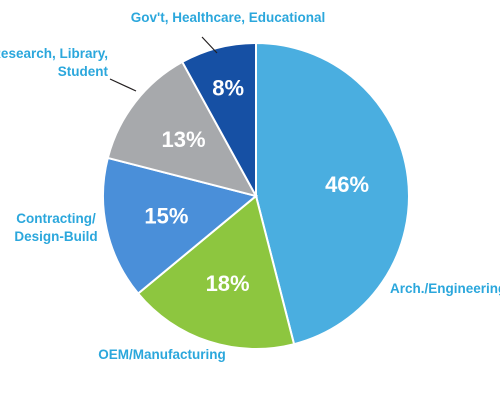  Describe the element at coordinates (83, 71) in the screenshot. I see `category-label-line: Student` at that location.